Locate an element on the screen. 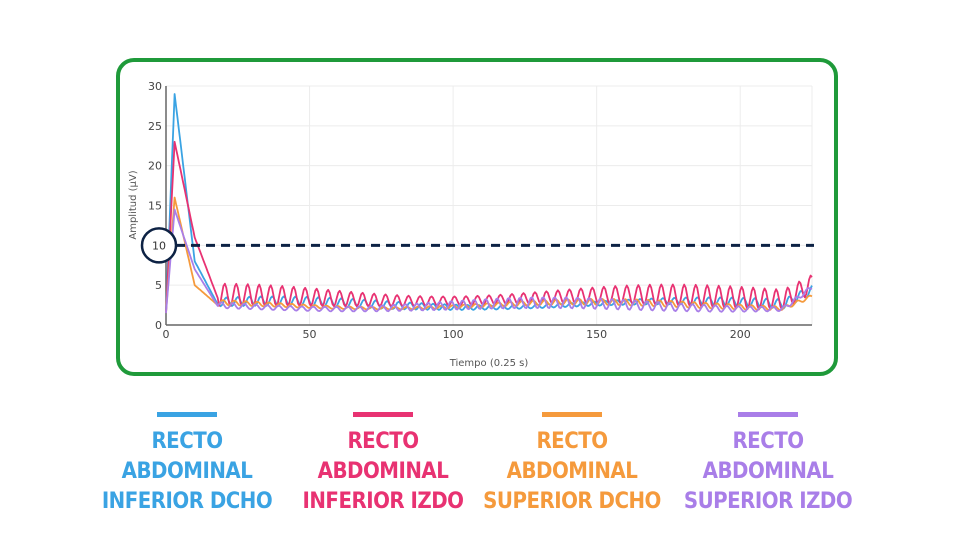 Image resolution: width=960 pixels, height=540 pixels. threshold-label: 10 is located at coordinates (159, 245).